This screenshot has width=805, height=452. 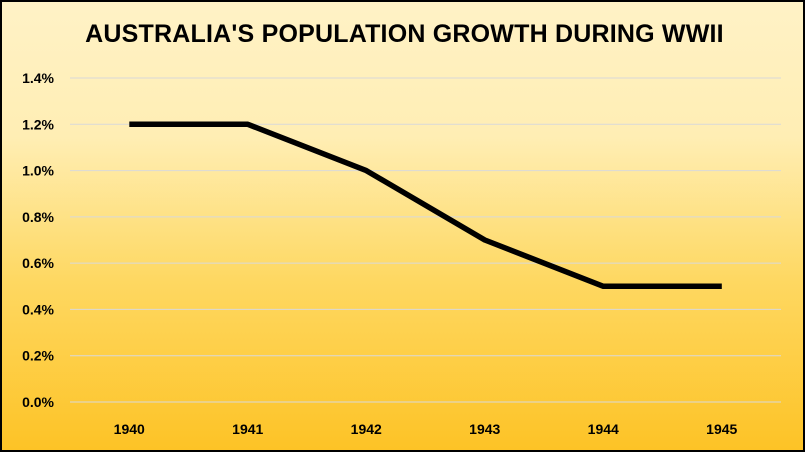 What do you see at coordinates (366, 429) in the screenshot?
I see `x-tick-label: 1942` at bounding box center [366, 429].